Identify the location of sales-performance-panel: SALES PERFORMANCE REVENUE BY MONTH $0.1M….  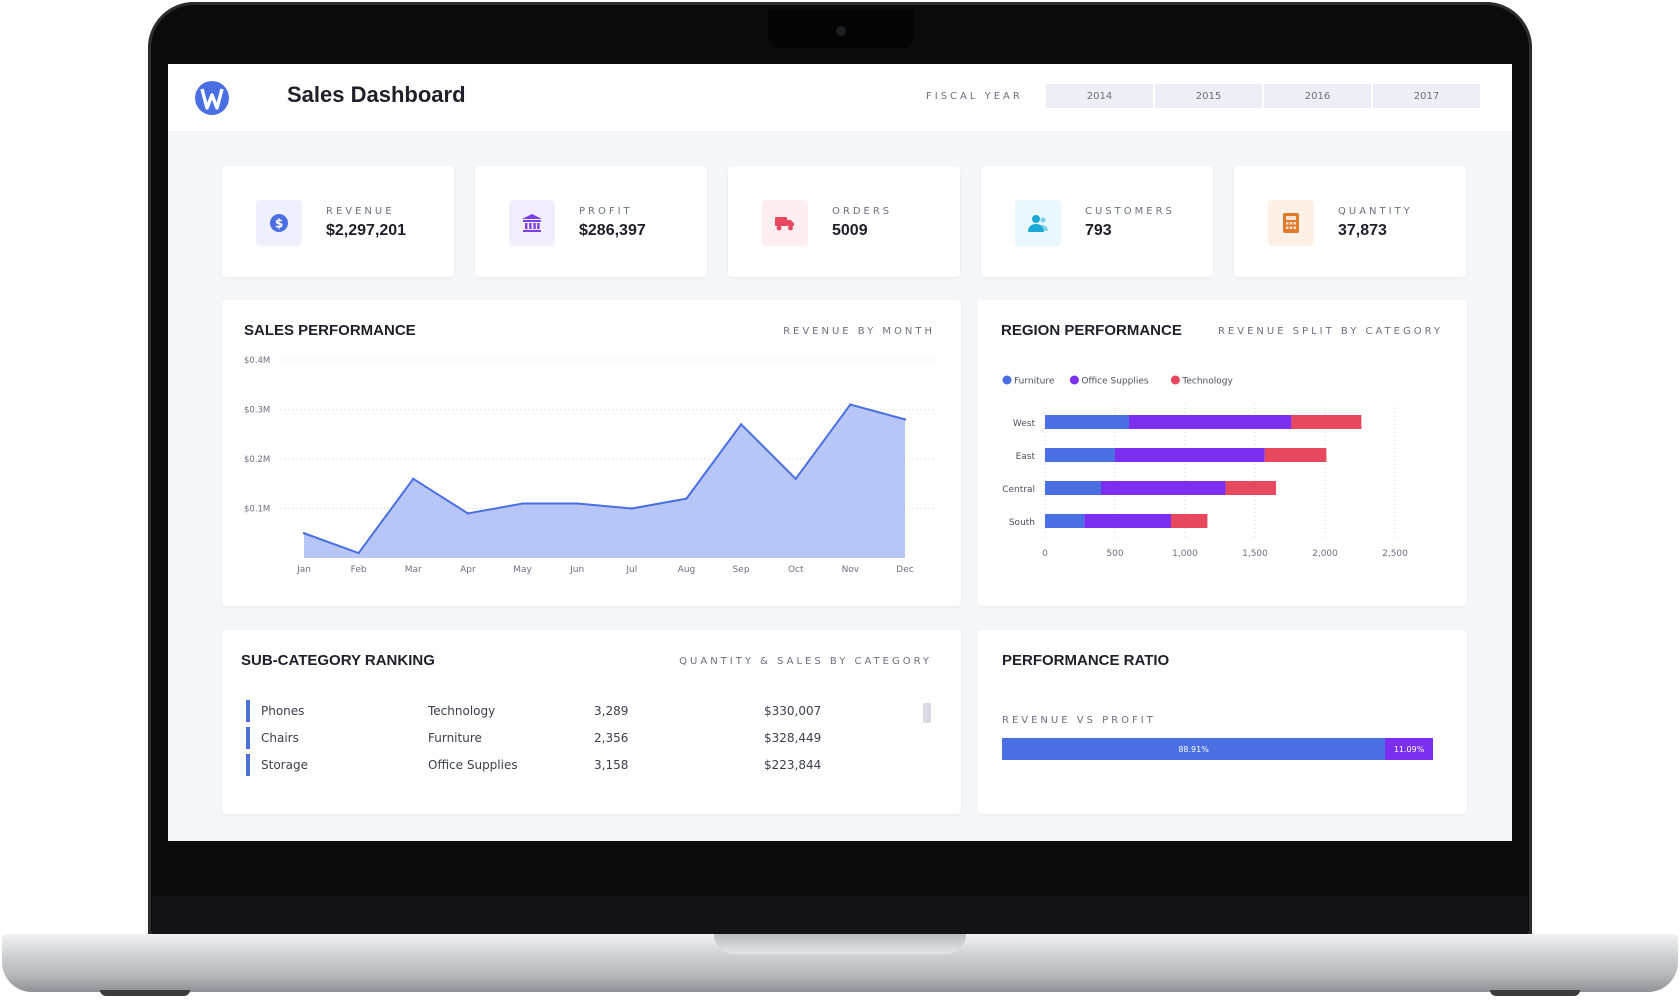
(591, 453).